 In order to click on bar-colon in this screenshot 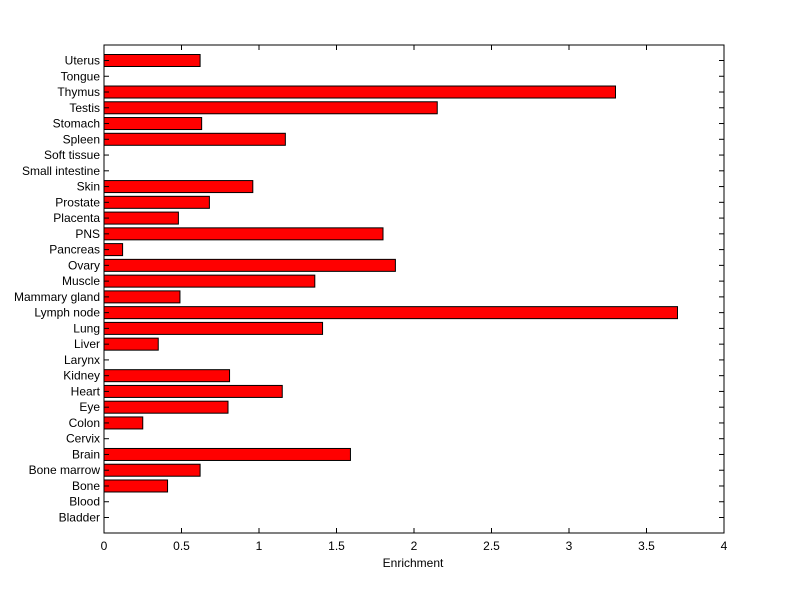, I will do `click(123, 423)`.